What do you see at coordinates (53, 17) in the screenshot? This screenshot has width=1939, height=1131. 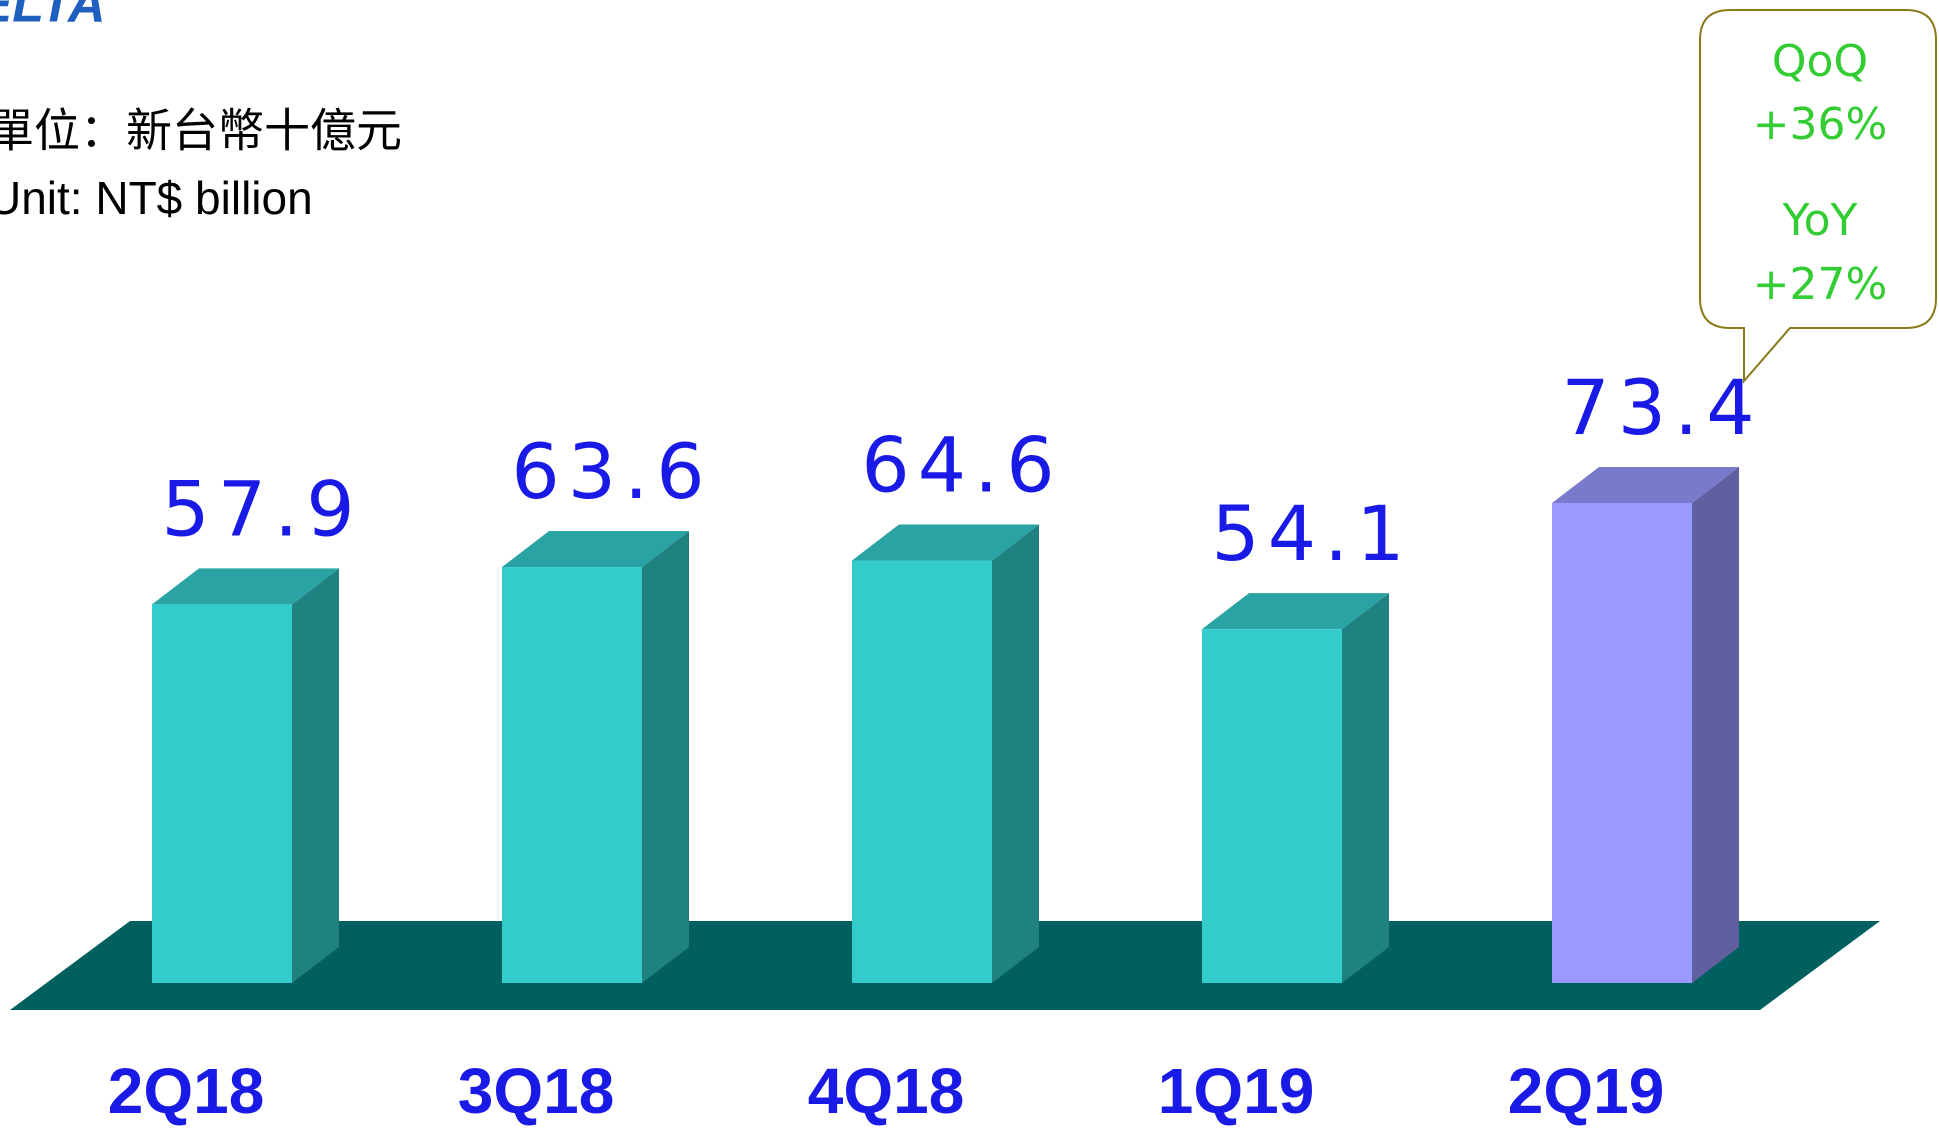 I see `logo: DELTA` at bounding box center [53, 17].